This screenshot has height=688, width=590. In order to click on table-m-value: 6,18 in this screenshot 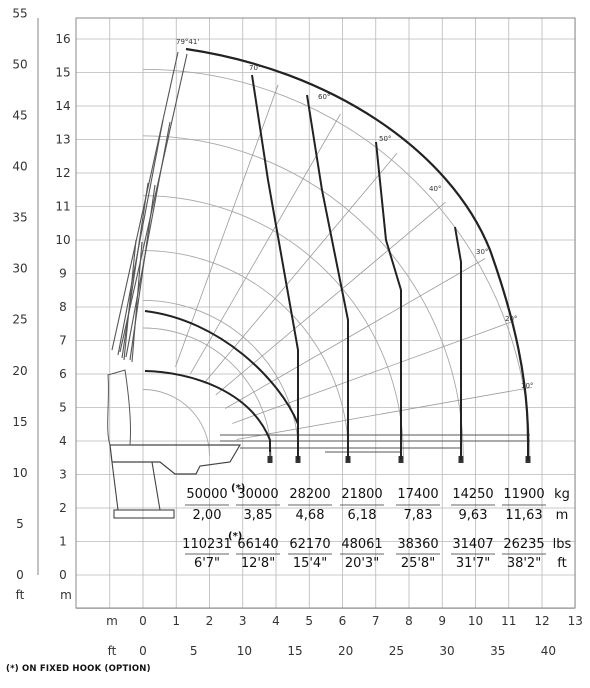, I will do `click(362, 515)`.